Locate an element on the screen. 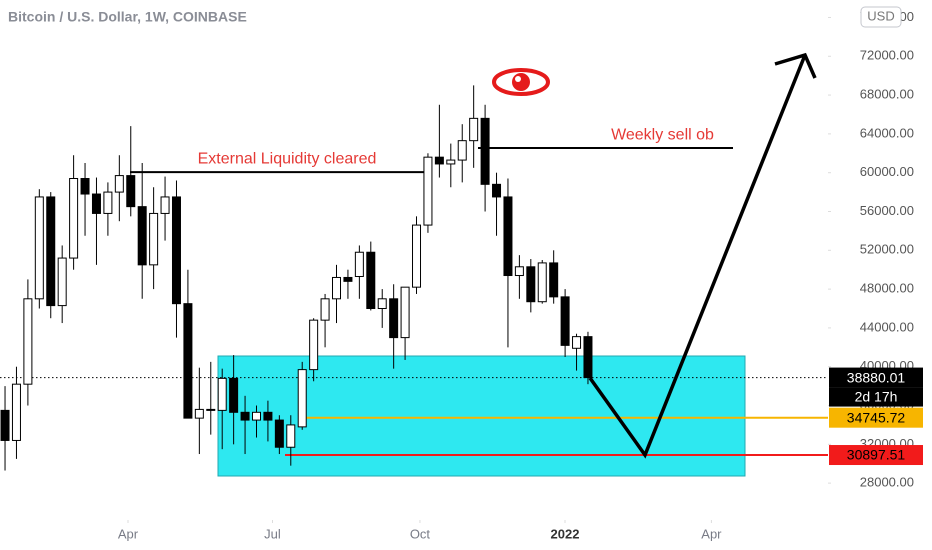 The height and width of the screenshot is (550, 932). currency-label: USD is located at coordinates (880, 15).